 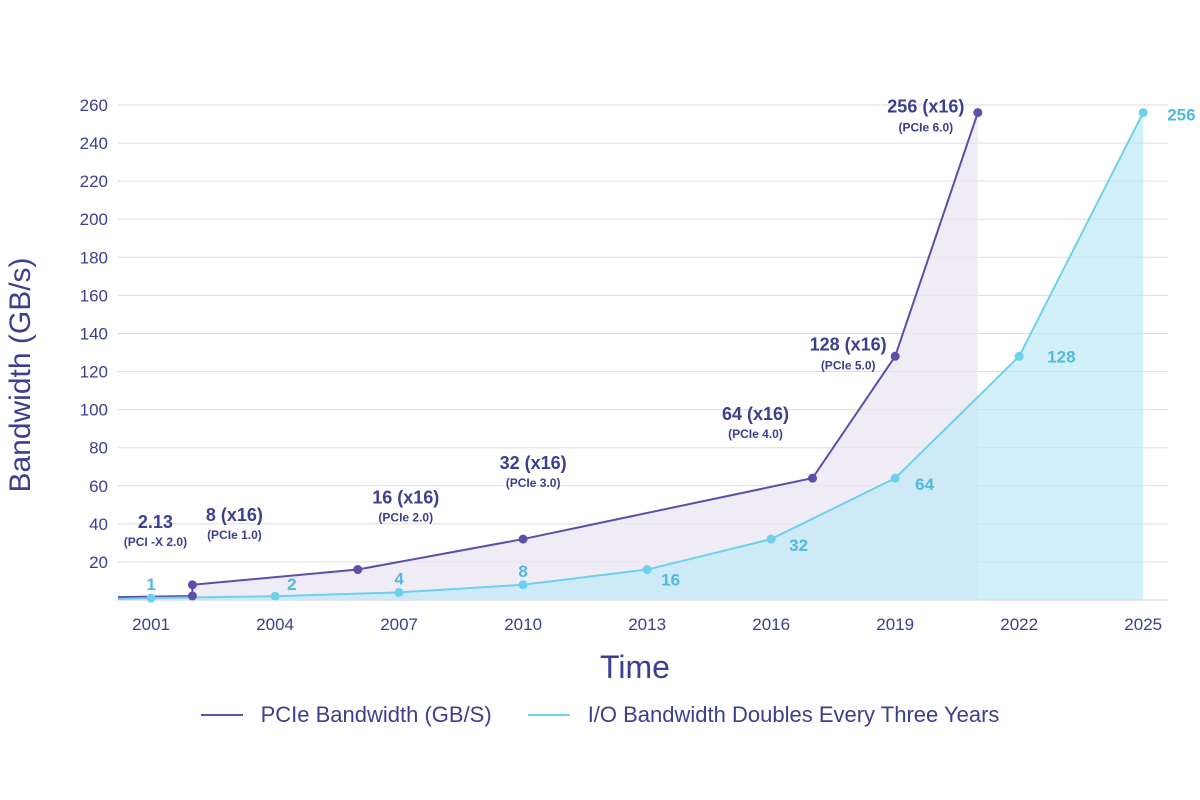 What do you see at coordinates (533, 463) in the screenshot?
I see `pcie-label-3: 32 (x16)` at bounding box center [533, 463].